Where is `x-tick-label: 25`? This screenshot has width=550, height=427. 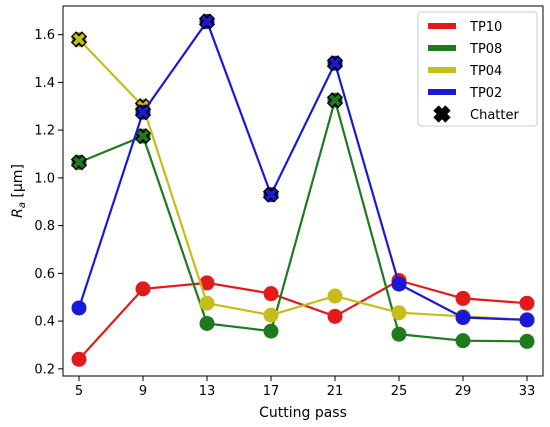 x-tick-label: 25 is located at coordinates (399, 391).